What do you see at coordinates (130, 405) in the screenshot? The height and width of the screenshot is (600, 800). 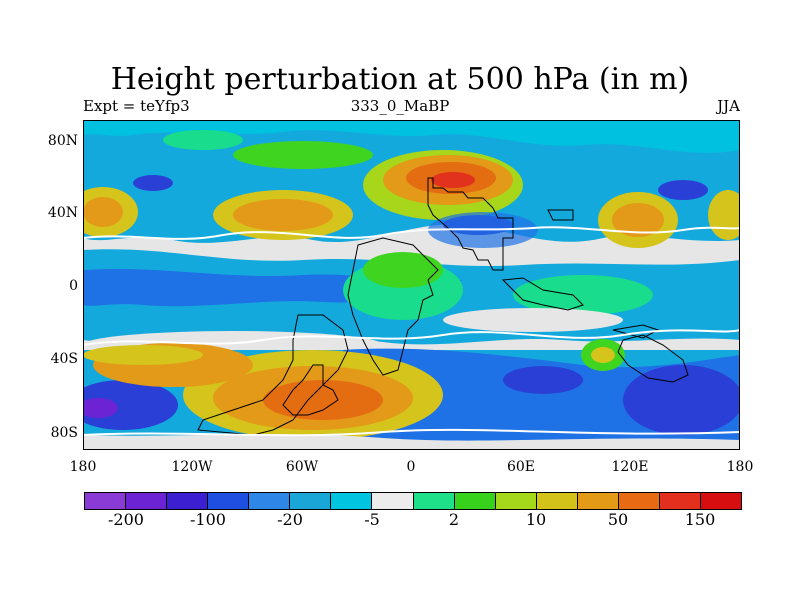 I see `field-sw-darkblue` at bounding box center [130, 405].